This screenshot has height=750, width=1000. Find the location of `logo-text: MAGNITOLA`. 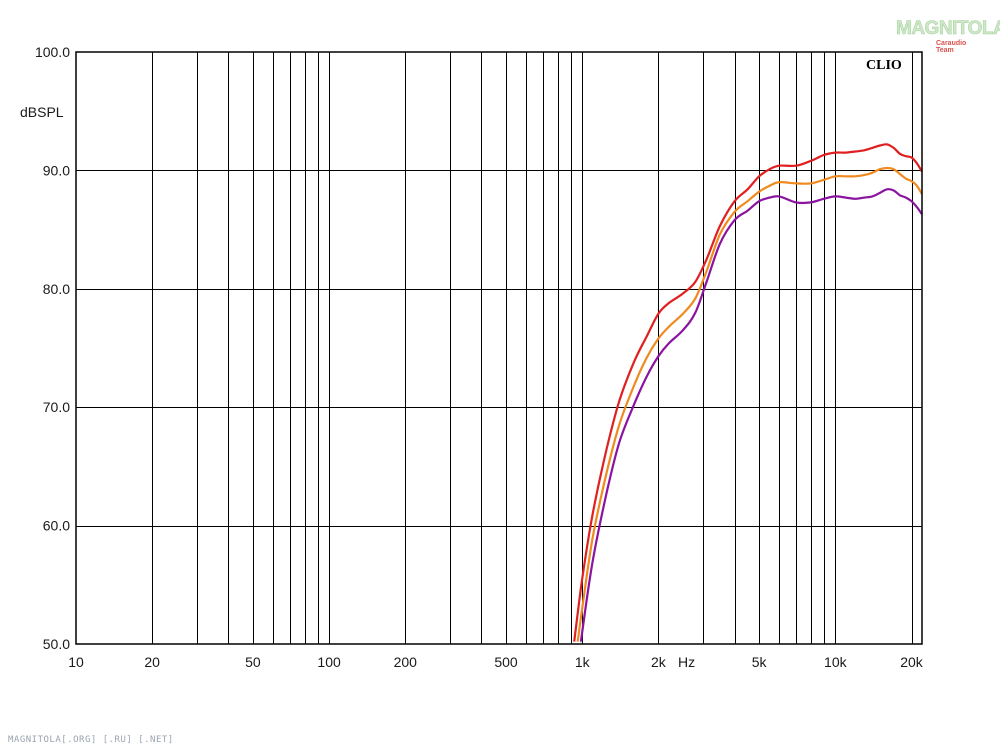

logo-text: MAGNITOLA is located at coordinates (948, 29).